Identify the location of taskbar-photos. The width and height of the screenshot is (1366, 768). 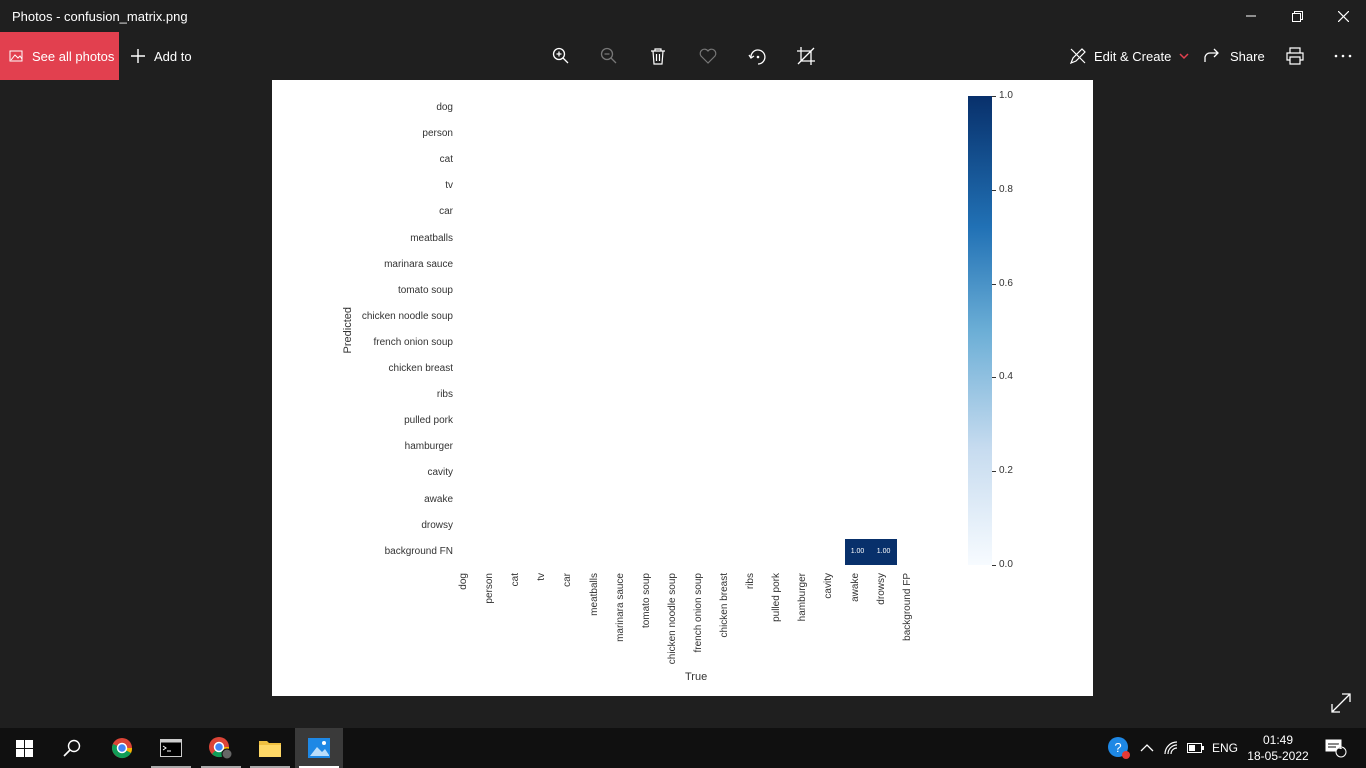
(319, 748).